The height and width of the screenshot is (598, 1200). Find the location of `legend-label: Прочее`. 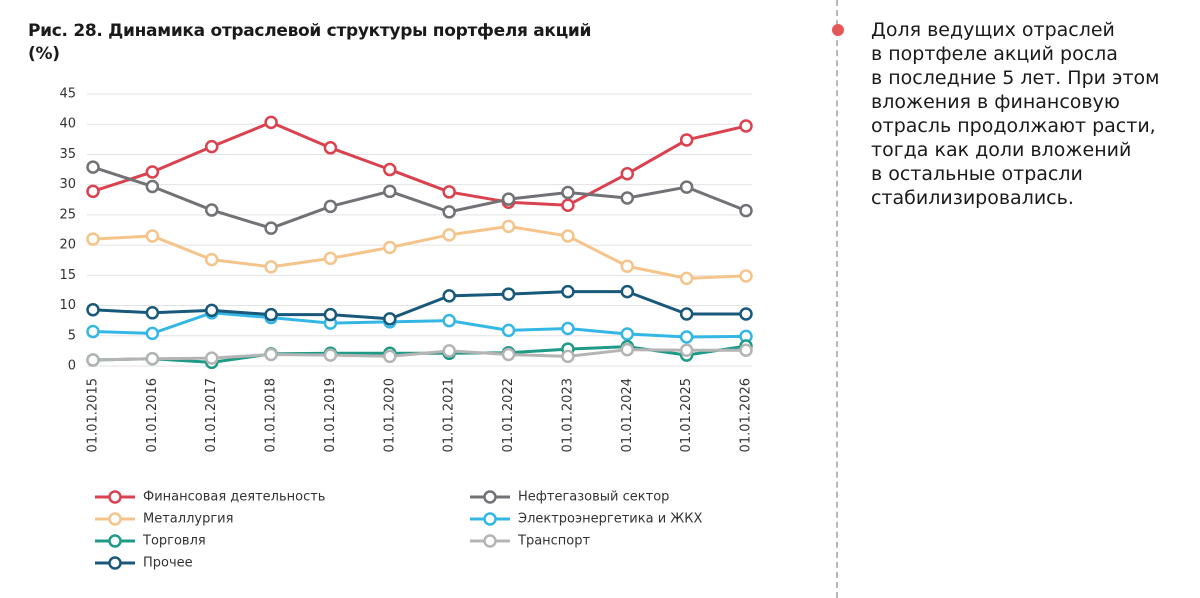

legend-label: Прочее is located at coordinates (168, 563).